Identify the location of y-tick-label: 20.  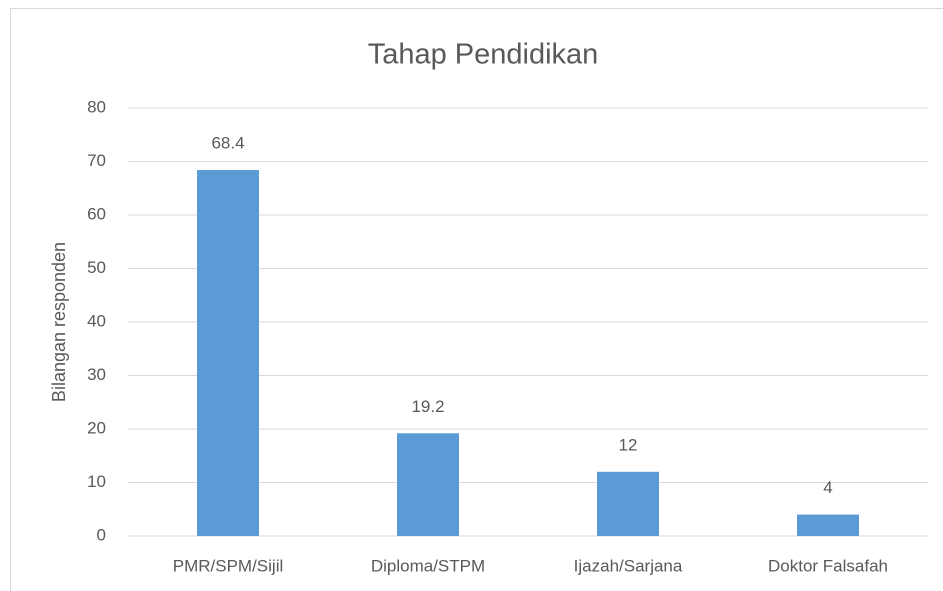
(96, 427).